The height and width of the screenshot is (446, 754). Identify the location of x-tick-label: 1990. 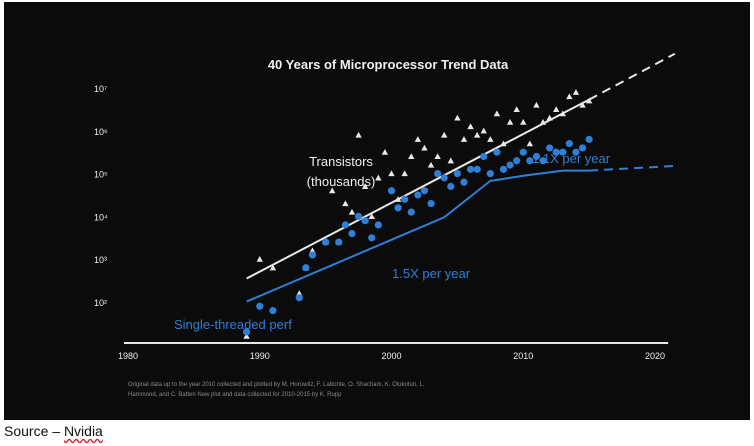
(260, 356).